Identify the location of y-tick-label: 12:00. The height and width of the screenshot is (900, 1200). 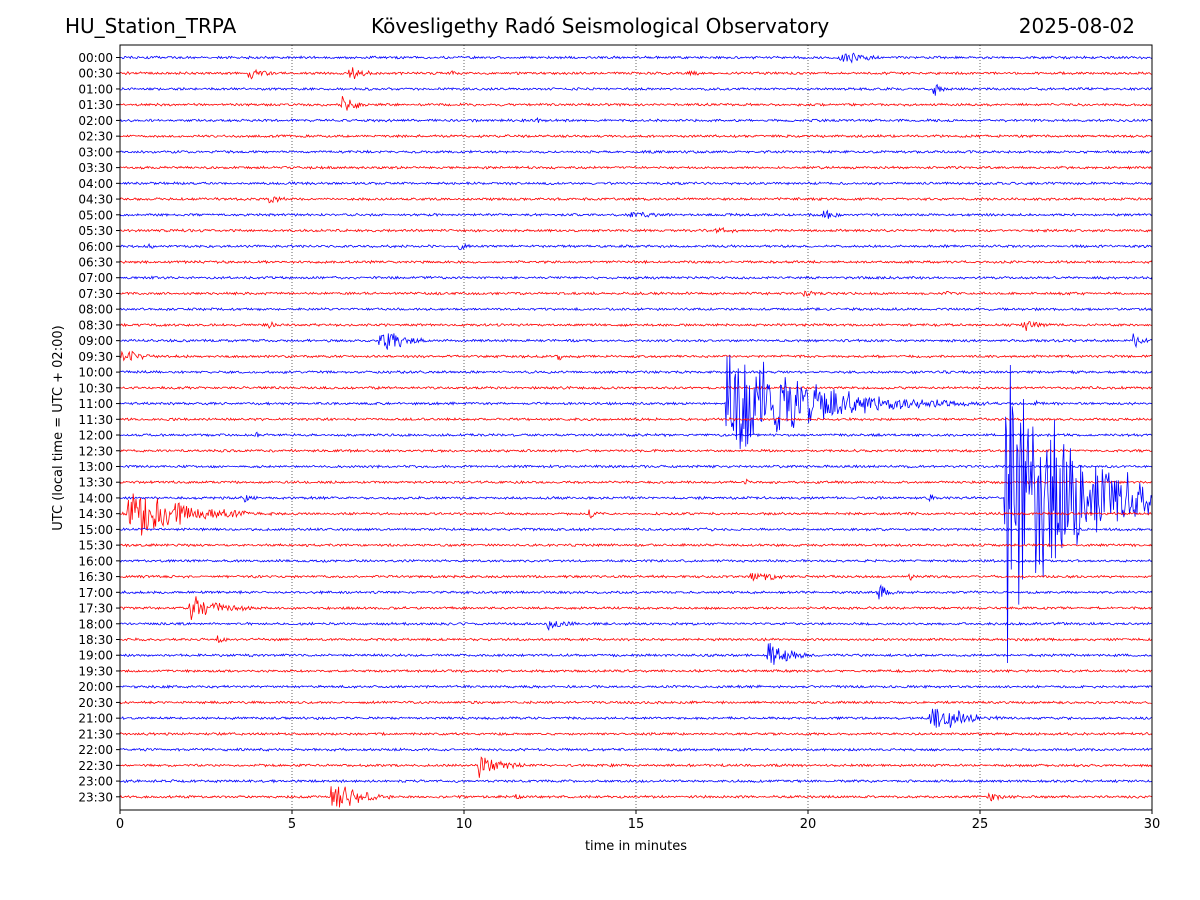
(95, 436).